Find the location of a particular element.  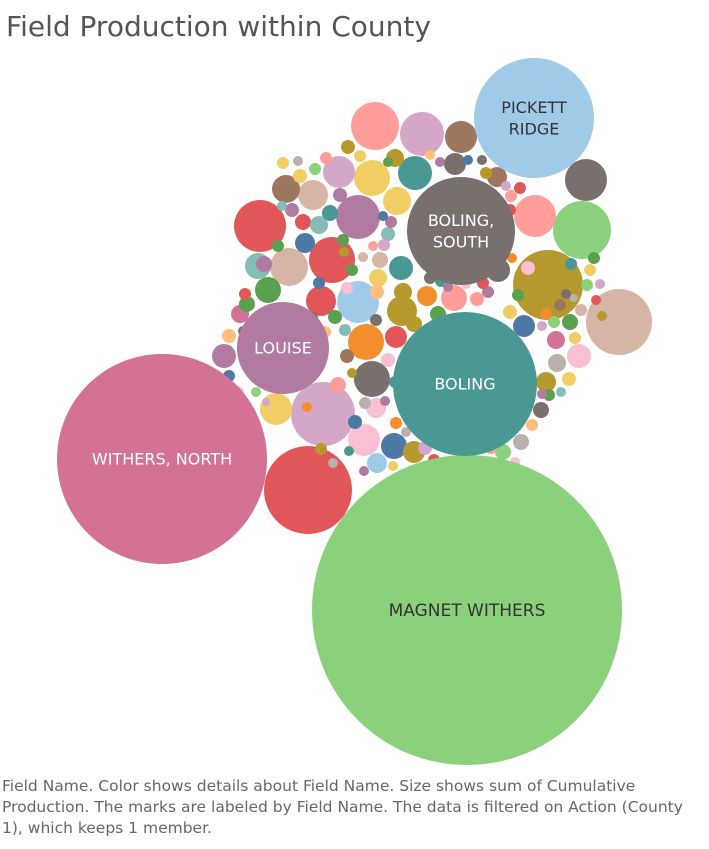

bubble-label-pickett-ridge: PICKETT RIDGE is located at coordinates (534, 118).